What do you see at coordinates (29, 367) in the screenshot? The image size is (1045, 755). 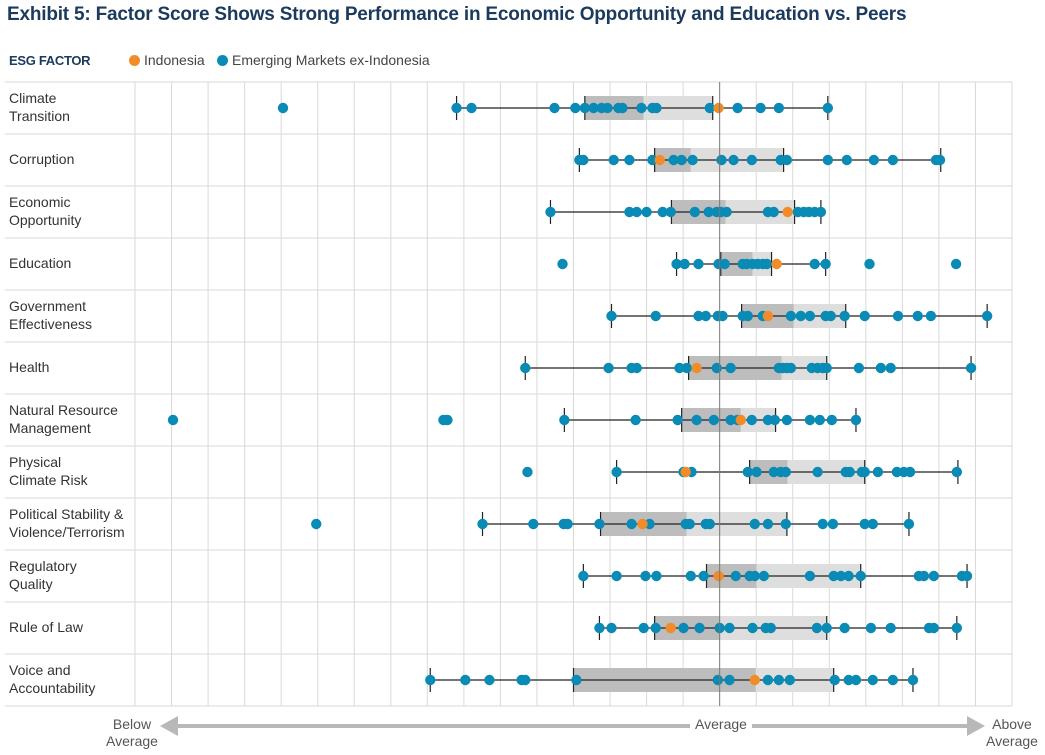 I see `row-label: Health` at bounding box center [29, 367].